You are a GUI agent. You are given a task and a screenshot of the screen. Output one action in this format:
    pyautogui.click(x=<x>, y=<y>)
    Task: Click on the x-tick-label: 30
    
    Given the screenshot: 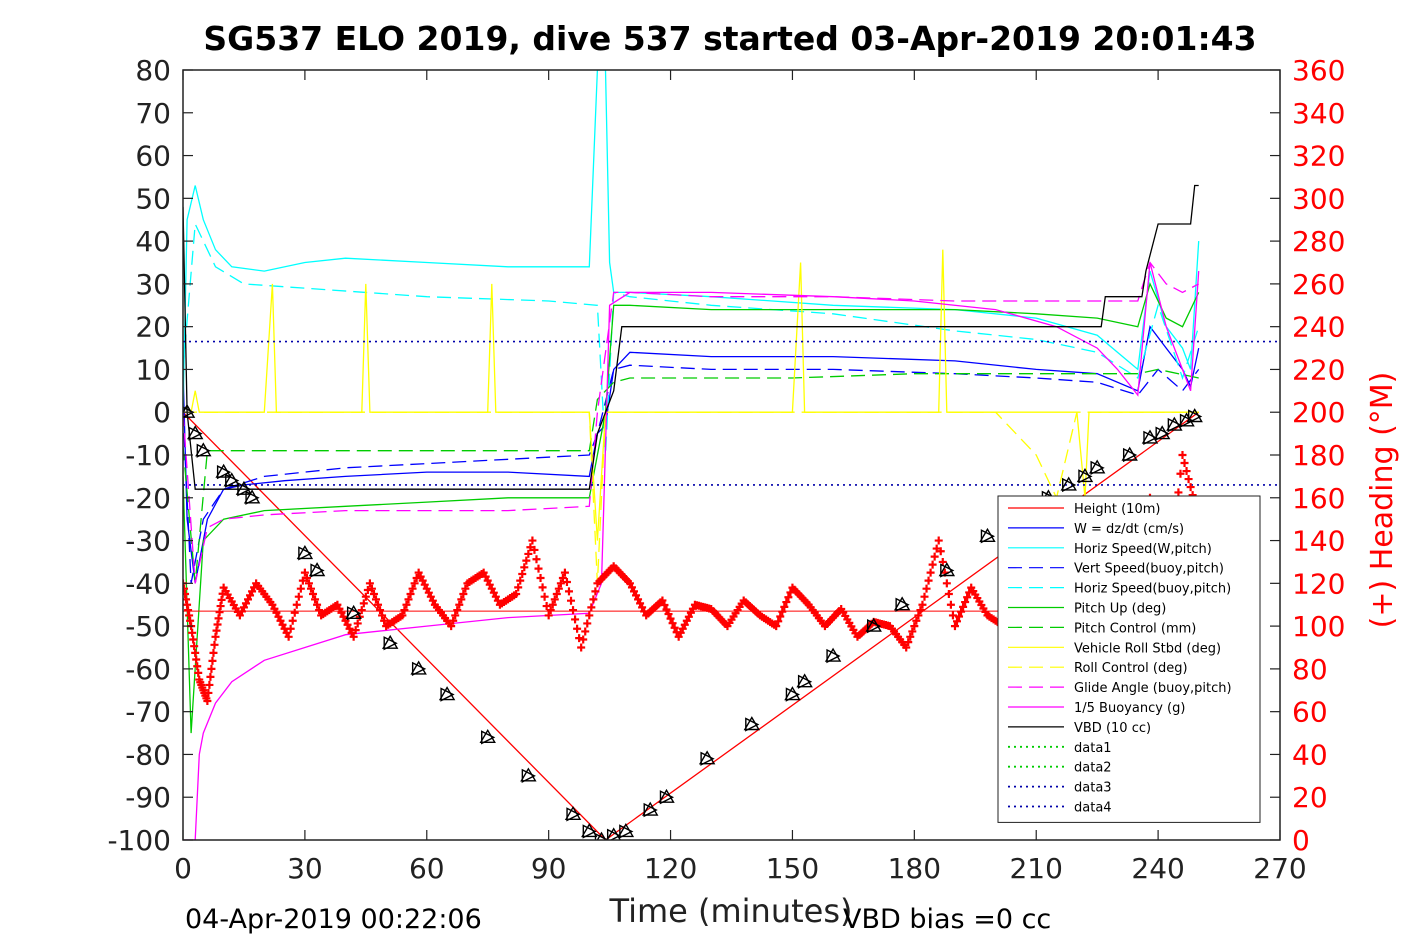 What is the action you would take?
    pyautogui.click(x=305, y=868)
    